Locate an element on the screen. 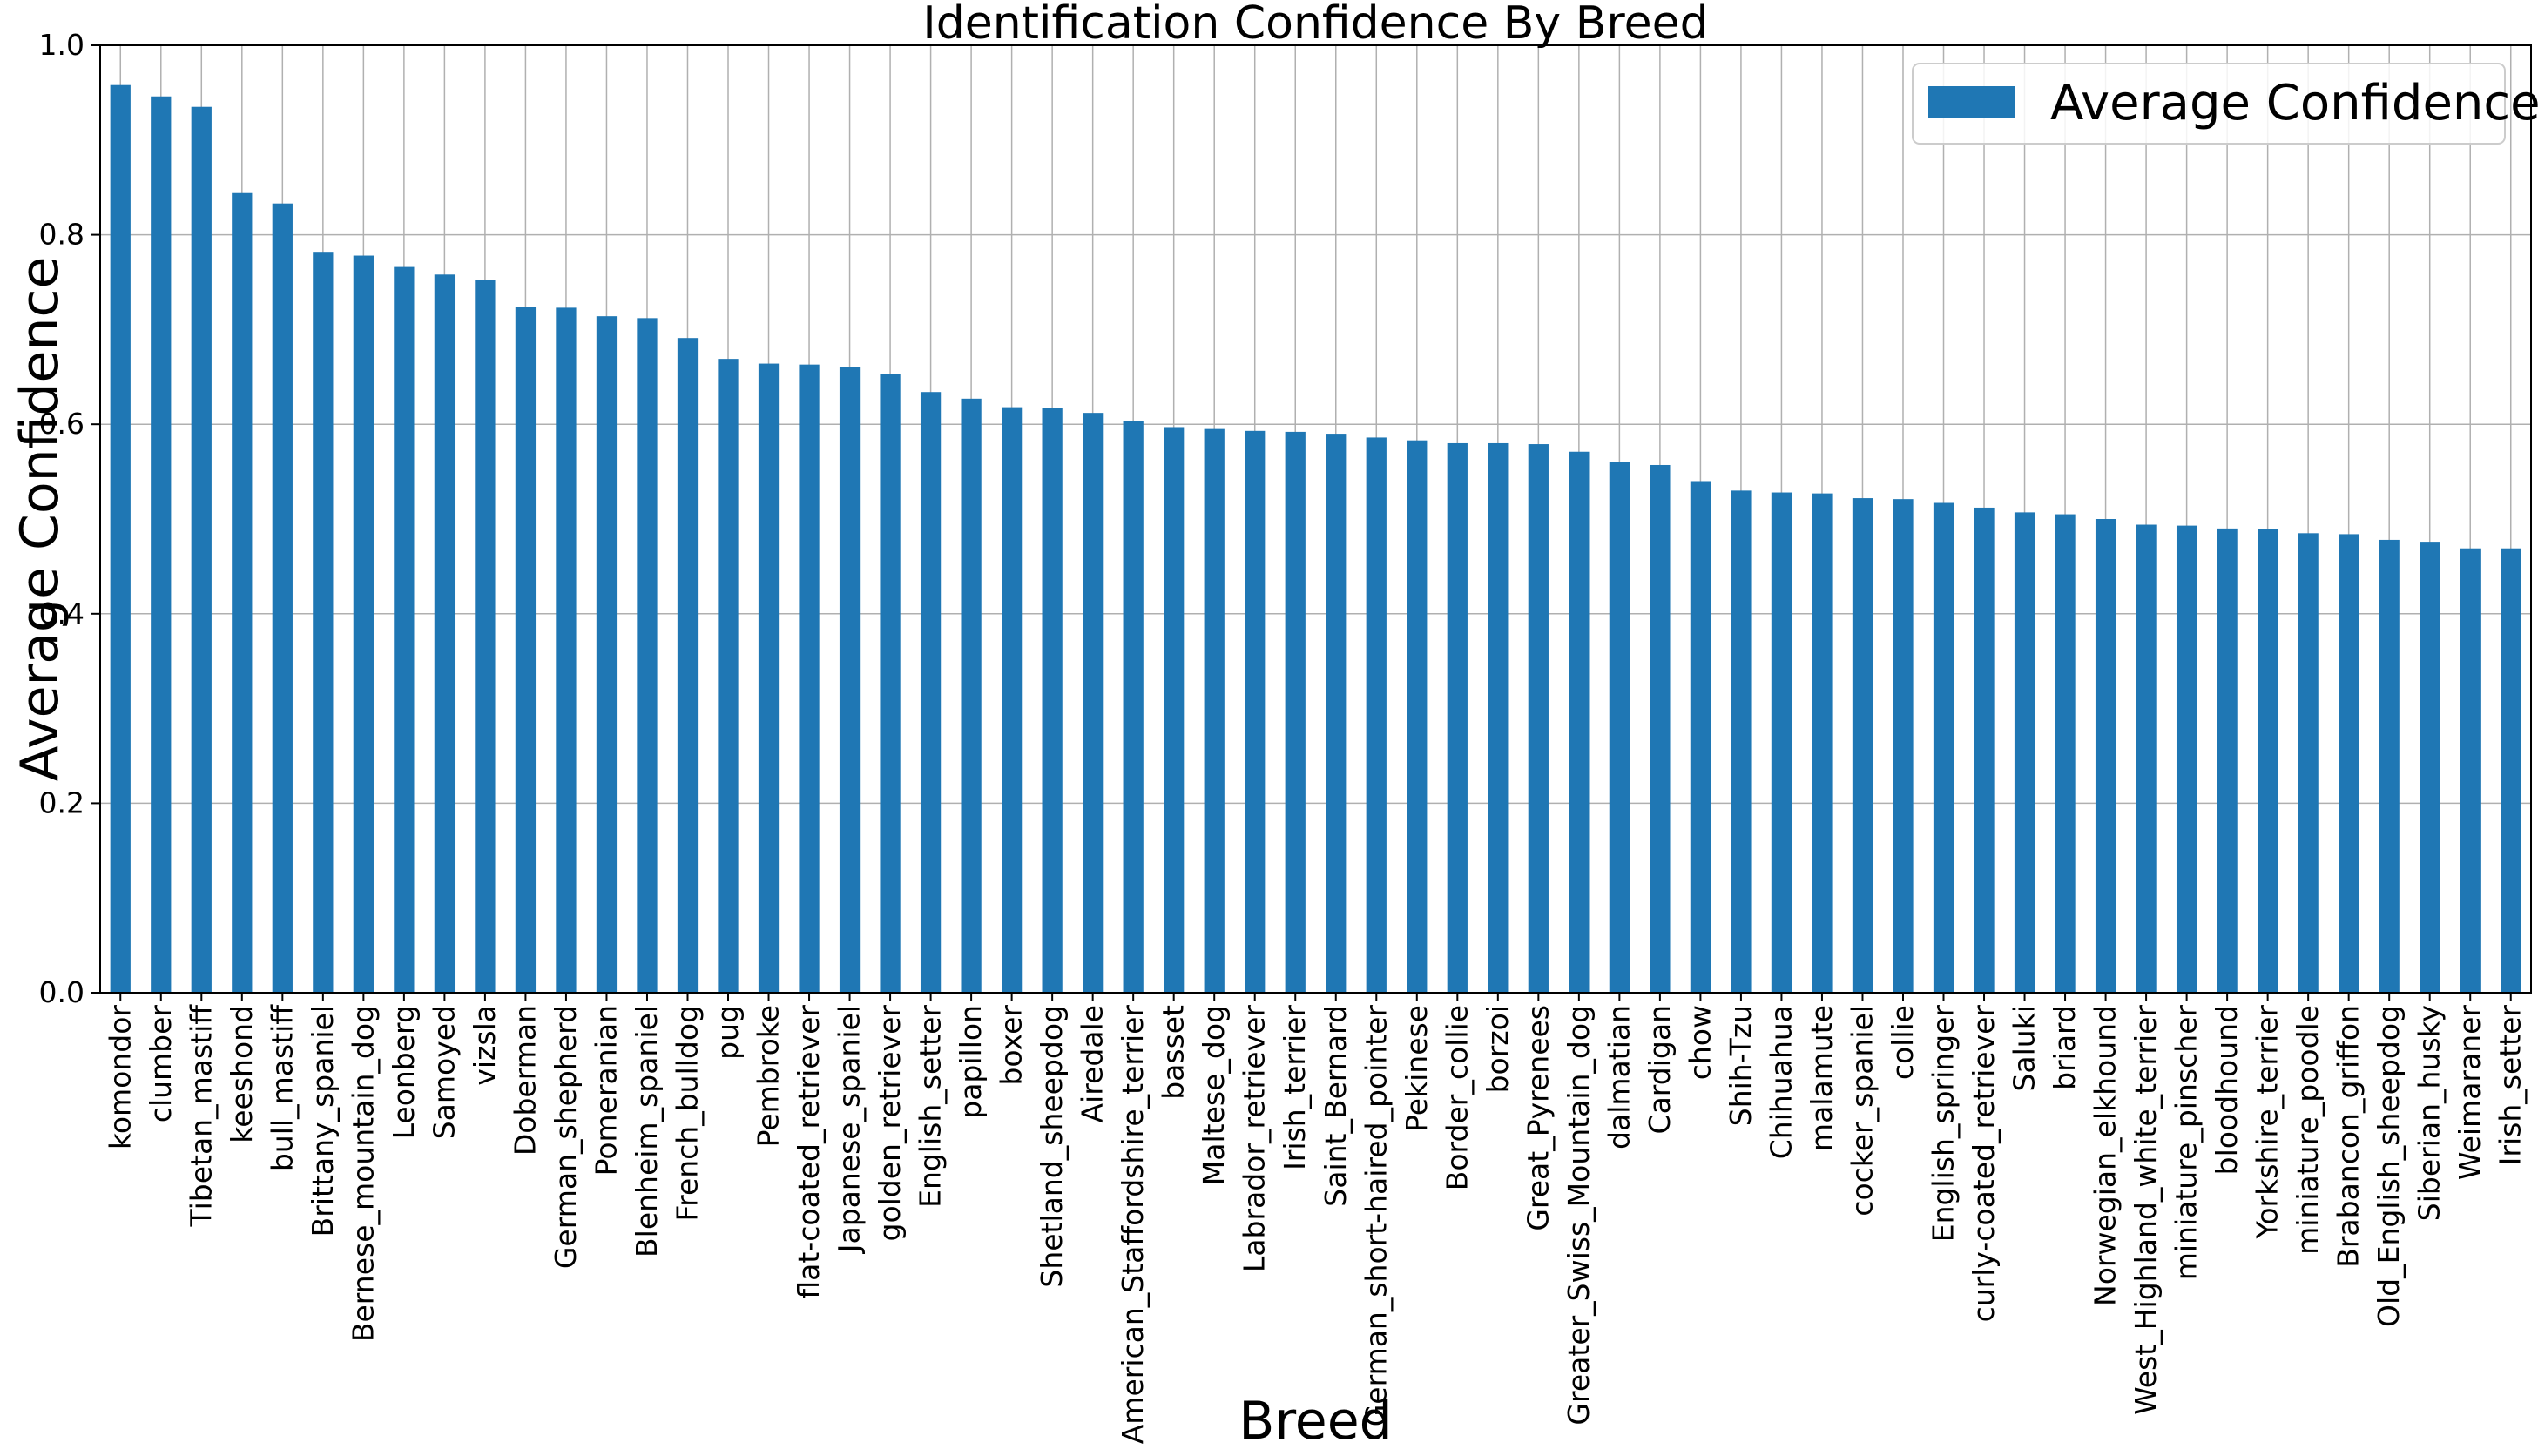 The width and height of the screenshot is (2538, 1456). x-tick-label: French_bulldog is located at coordinates (687, 1113).